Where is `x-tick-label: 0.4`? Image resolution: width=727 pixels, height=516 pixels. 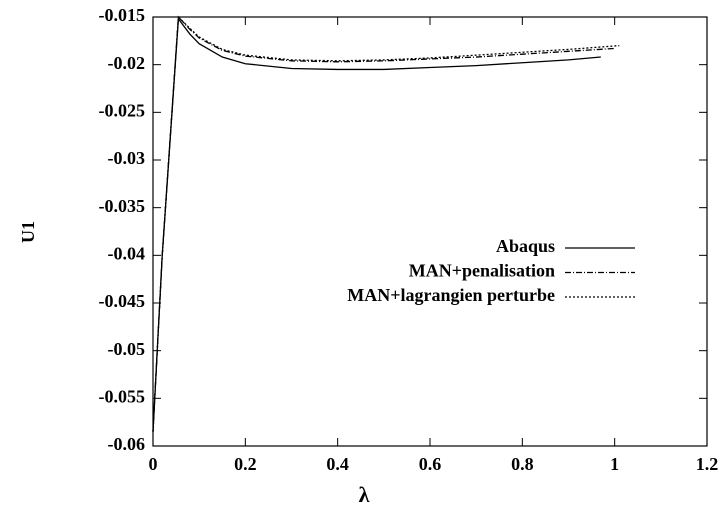
x-tick-label: 0.4 is located at coordinates (337, 464).